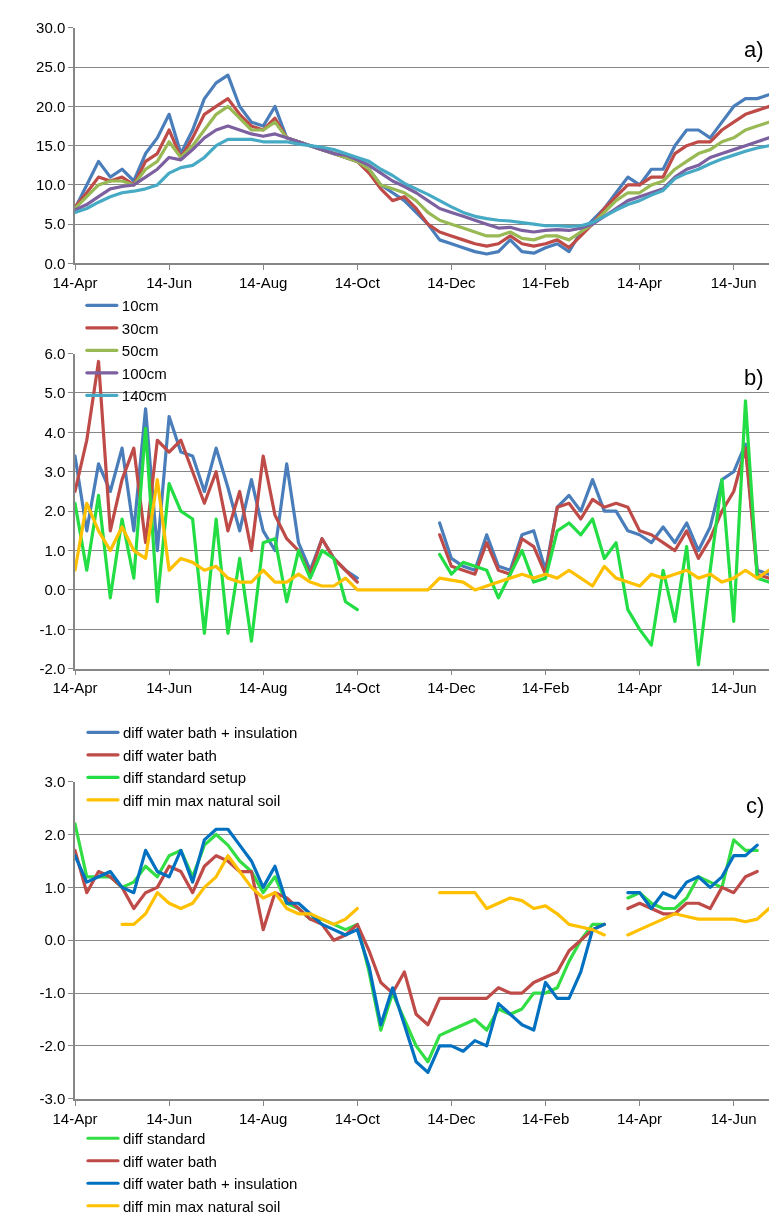 The width and height of the screenshot is (773, 1222). Describe the element at coordinates (184, 778) in the screenshot. I see `legend-label: diff standard setup` at that location.